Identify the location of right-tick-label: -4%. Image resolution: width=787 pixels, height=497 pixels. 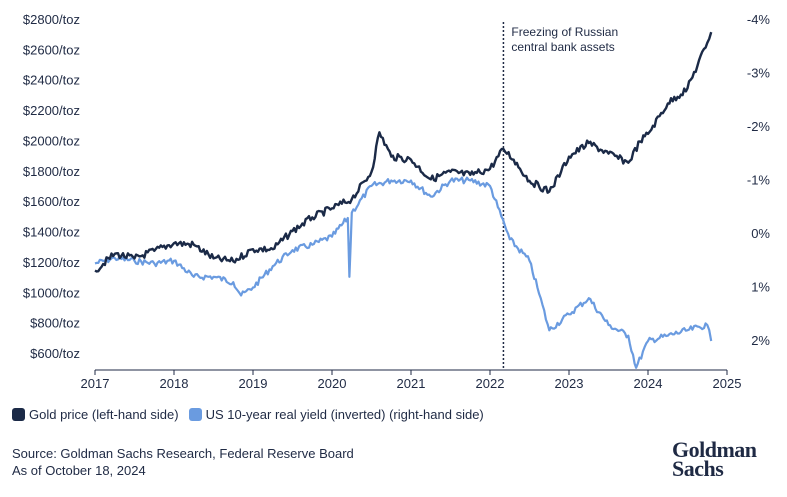
(759, 19).